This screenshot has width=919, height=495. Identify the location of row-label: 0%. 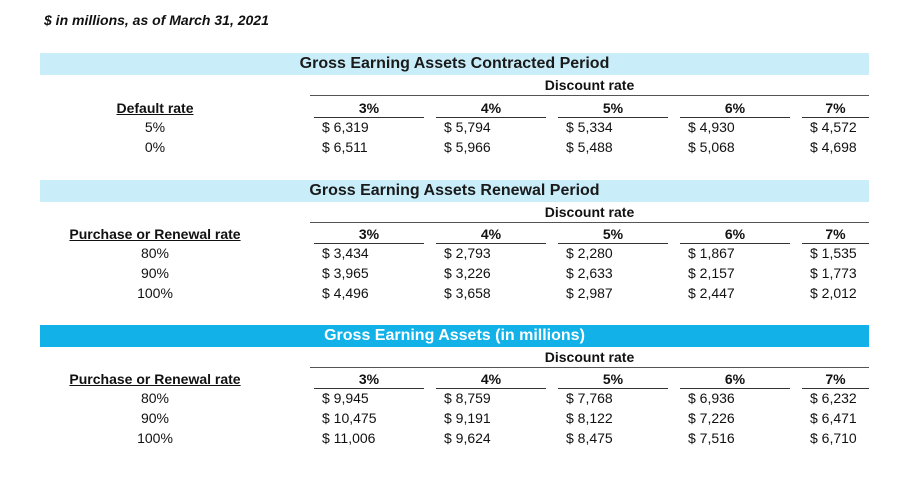
(155, 147).